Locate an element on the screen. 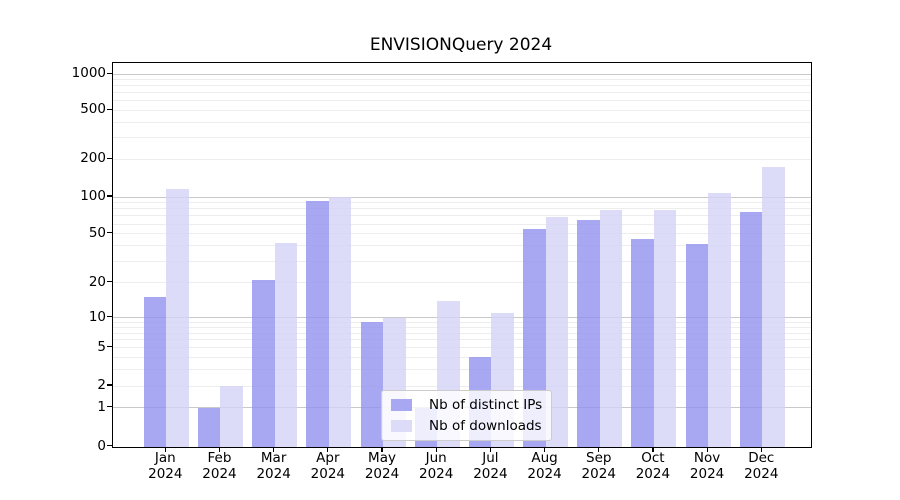 The image size is (900, 500). y-axis-tick-label: 20 is located at coordinates (97, 281).